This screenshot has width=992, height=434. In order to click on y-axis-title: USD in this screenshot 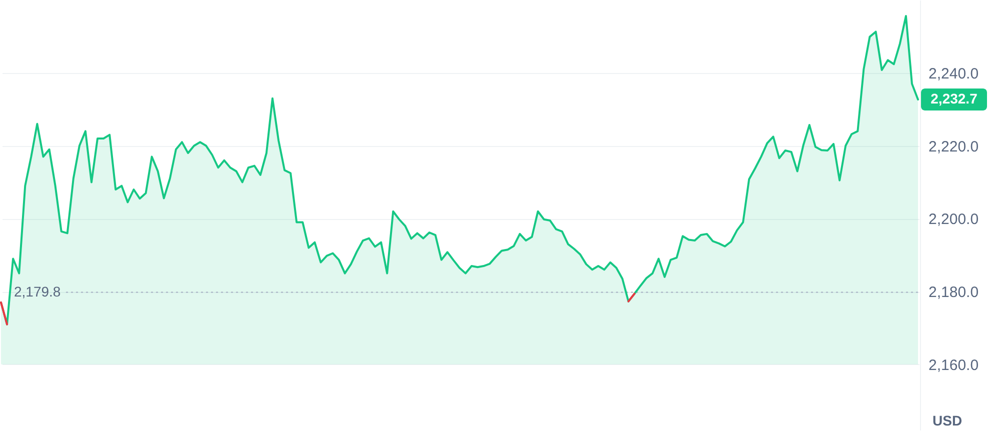, I will do `click(947, 420)`.